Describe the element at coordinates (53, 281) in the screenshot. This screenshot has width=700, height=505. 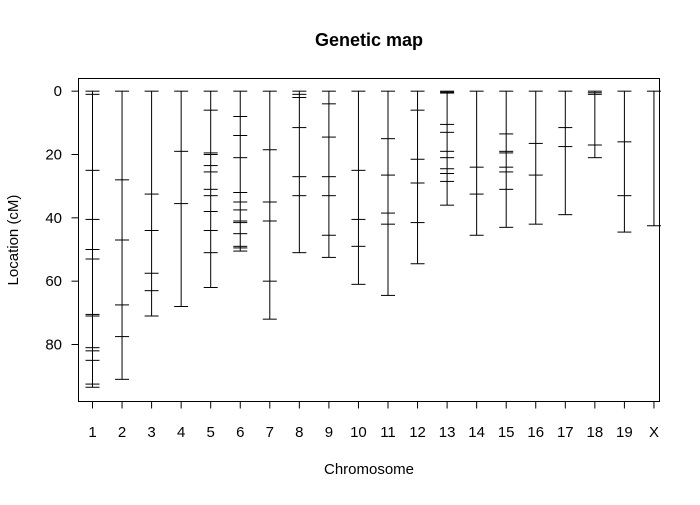
I see `y-tick-label: 60` at that location.